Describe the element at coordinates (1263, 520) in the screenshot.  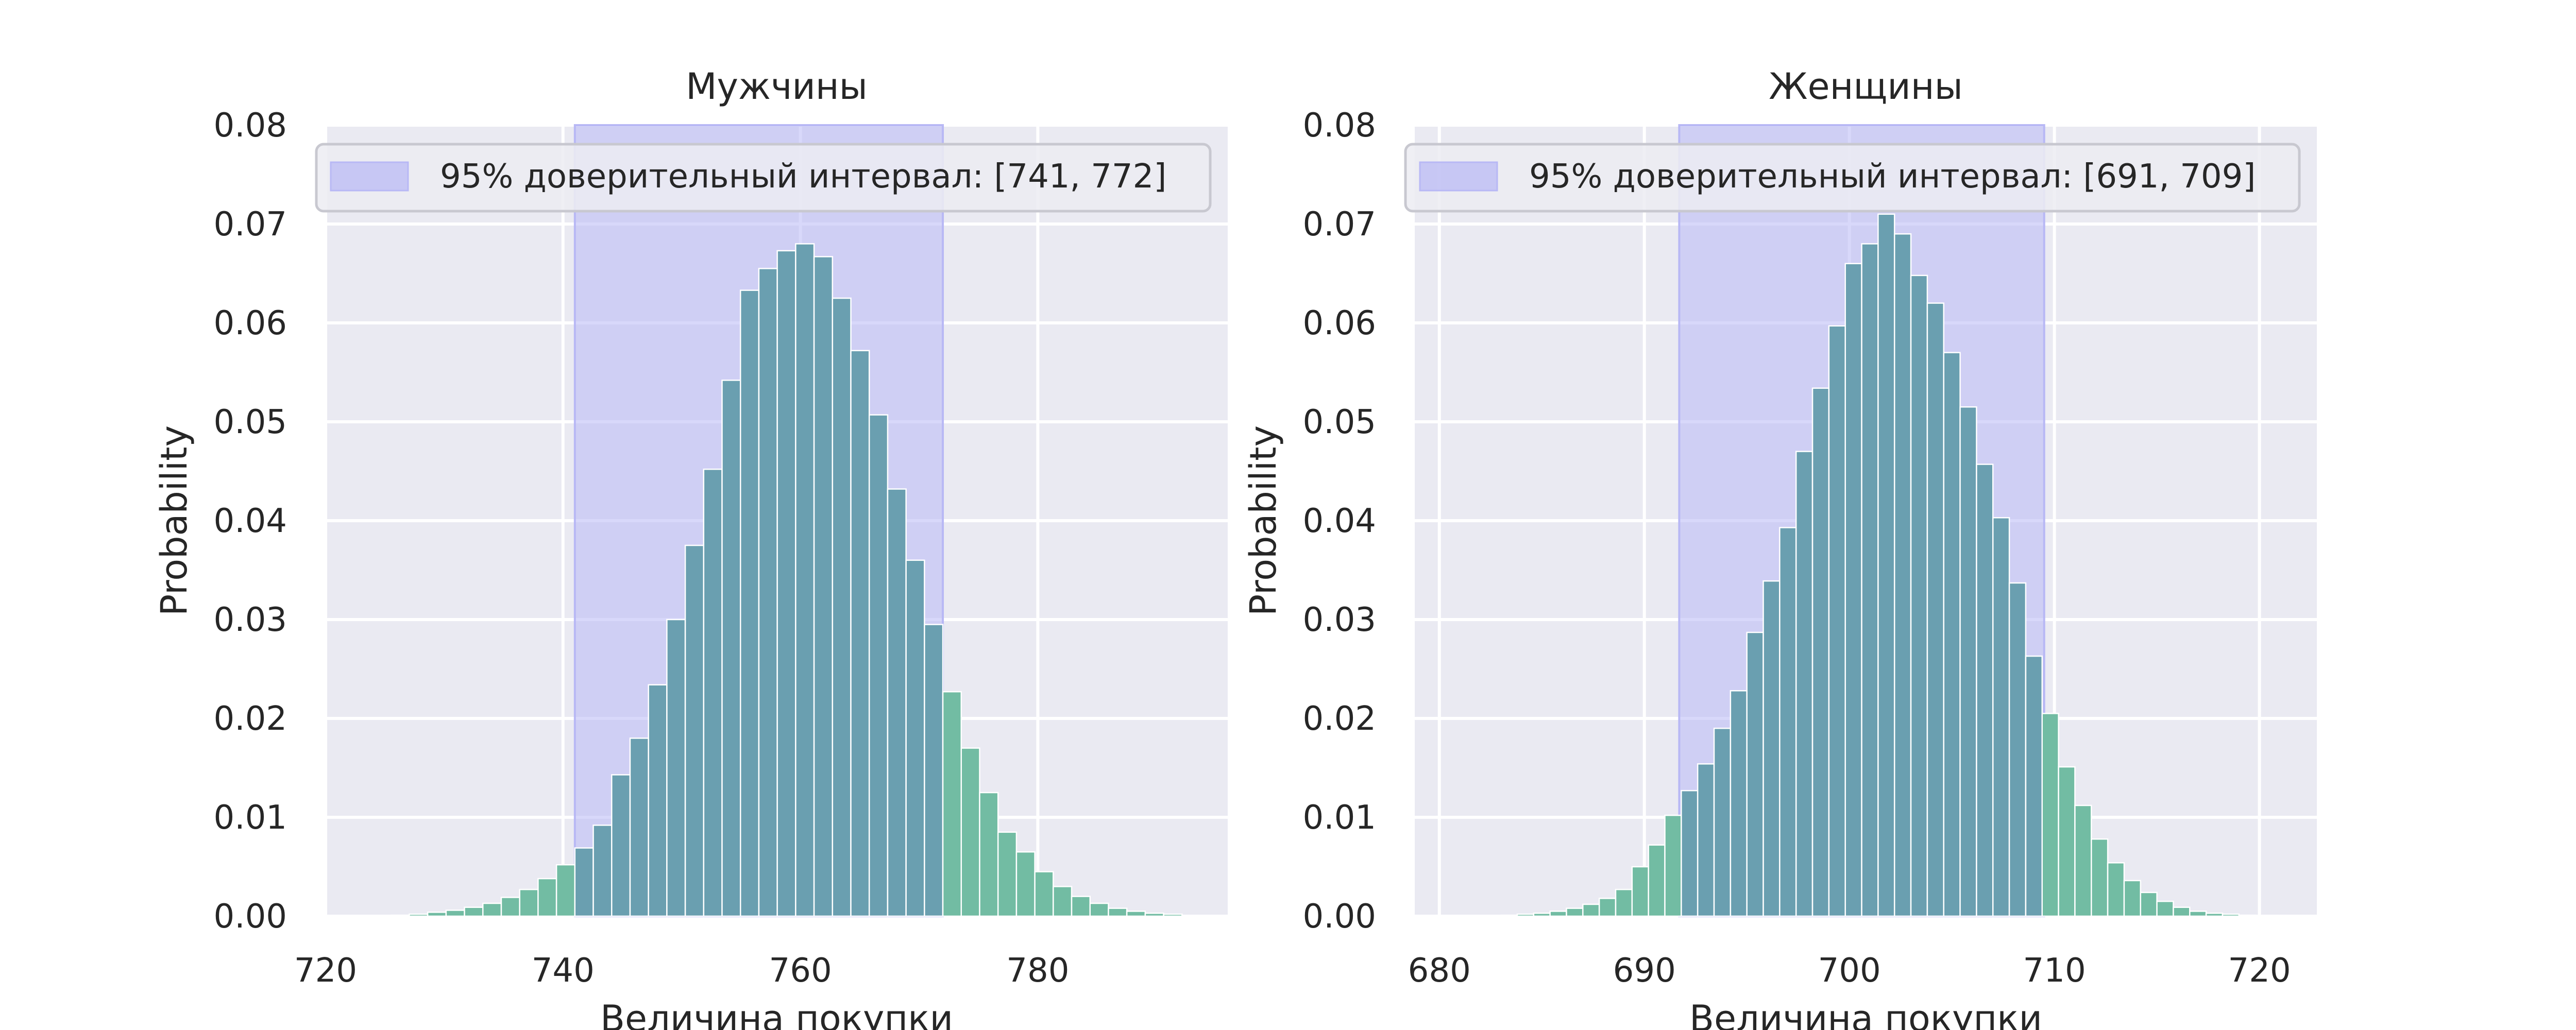
I see `y-axis-label: Probability` at that location.